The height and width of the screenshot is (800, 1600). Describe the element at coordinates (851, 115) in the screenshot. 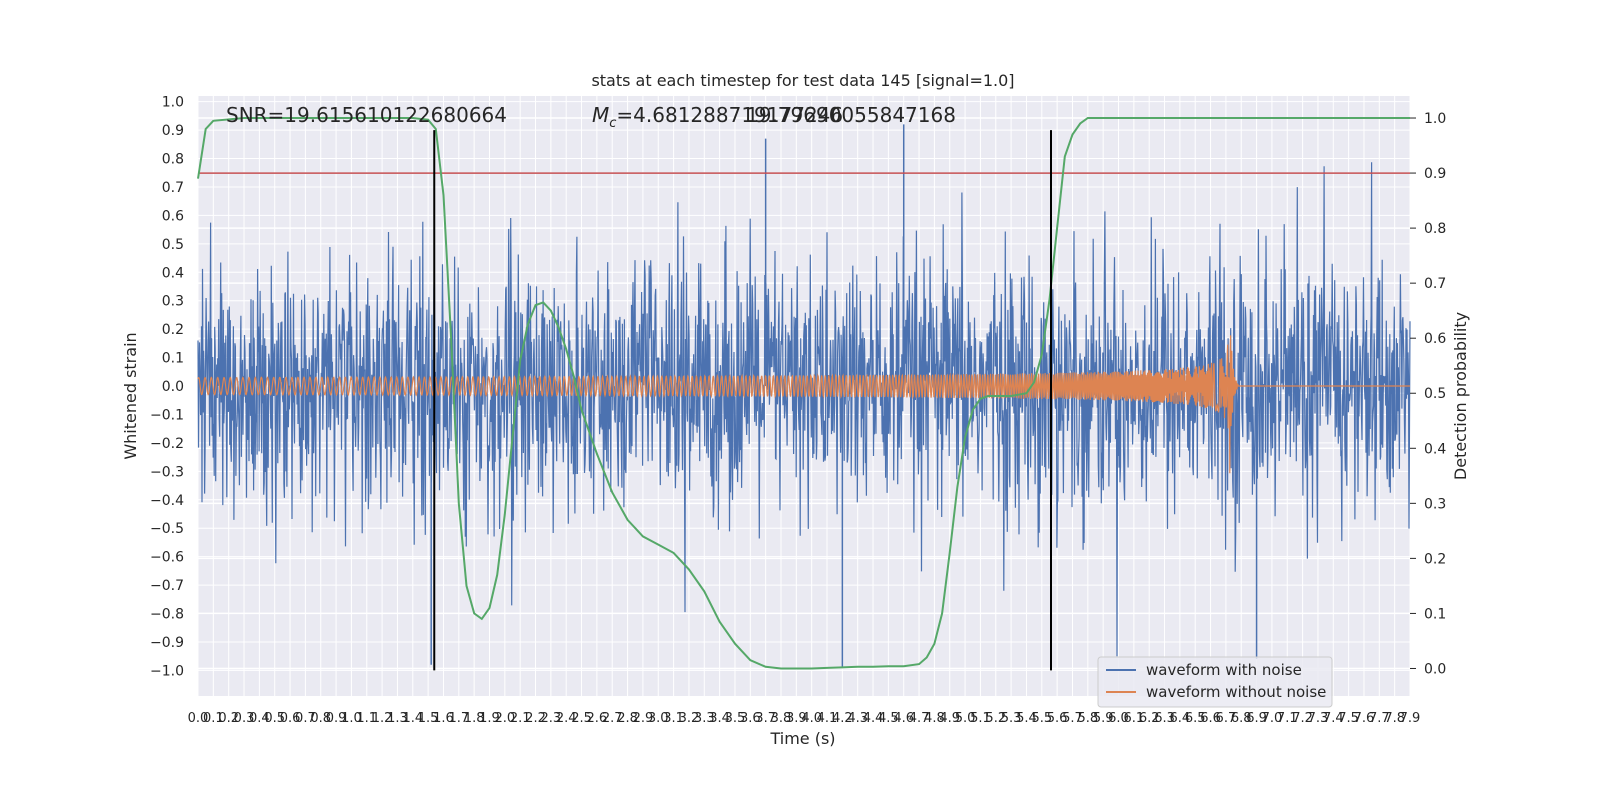

I see `second-annotation: 19.79690055847168` at that location.